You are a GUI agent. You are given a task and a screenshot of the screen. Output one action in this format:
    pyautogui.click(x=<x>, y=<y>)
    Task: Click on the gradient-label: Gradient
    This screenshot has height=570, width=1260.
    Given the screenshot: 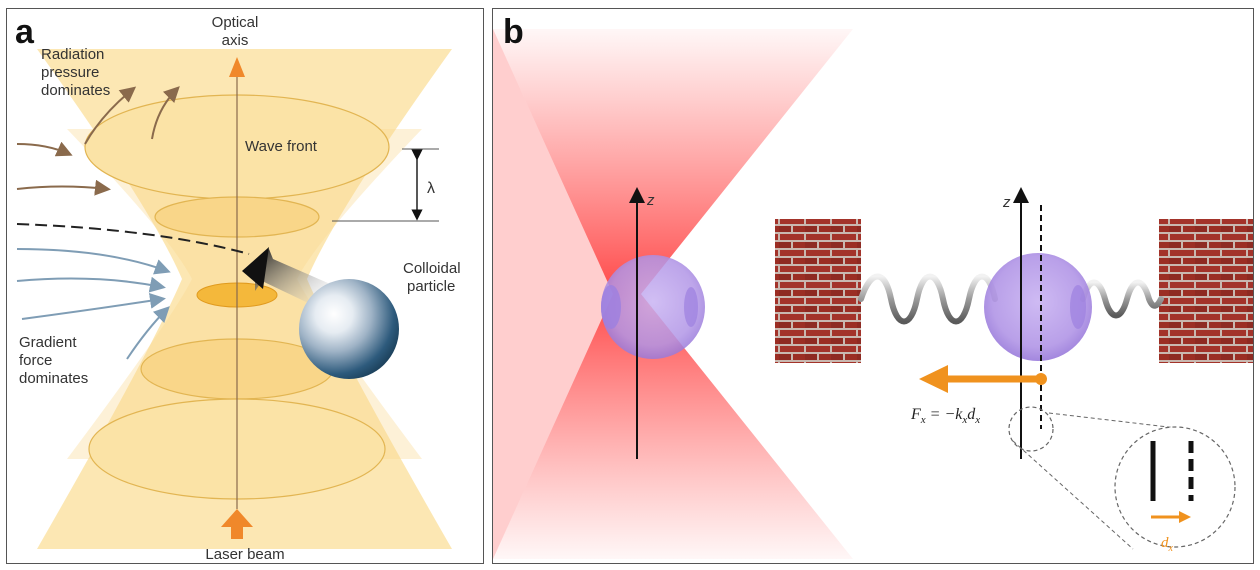 What is the action you would take?
    pyautogui.click(x=48, y=342)
    